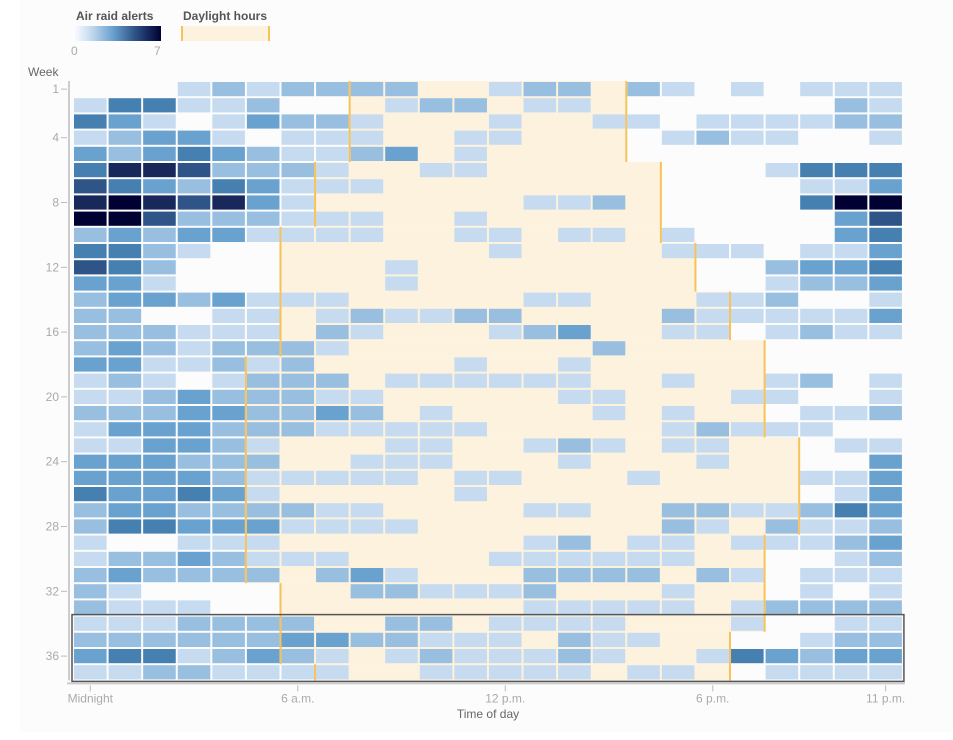 The width and height of the screenshot is (953, 740). What do you see at coordinates (55, 138) in the screenshot?
I see `y-tick-label: 4` at bounding box center [55, 138].